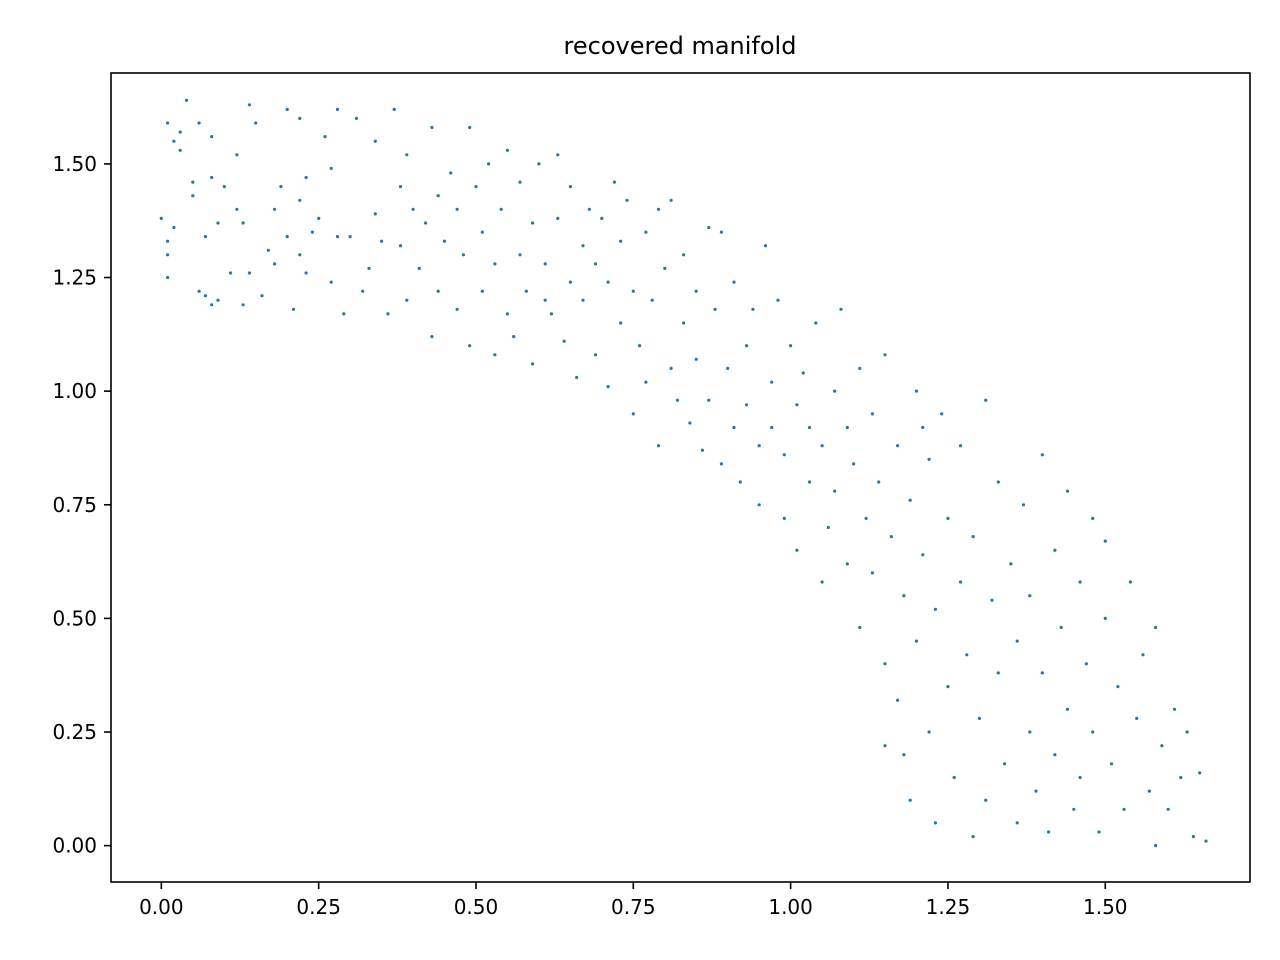 The image size is (1280, 960). I want to click on y-tick-label: 0.75, so click(74, 505).